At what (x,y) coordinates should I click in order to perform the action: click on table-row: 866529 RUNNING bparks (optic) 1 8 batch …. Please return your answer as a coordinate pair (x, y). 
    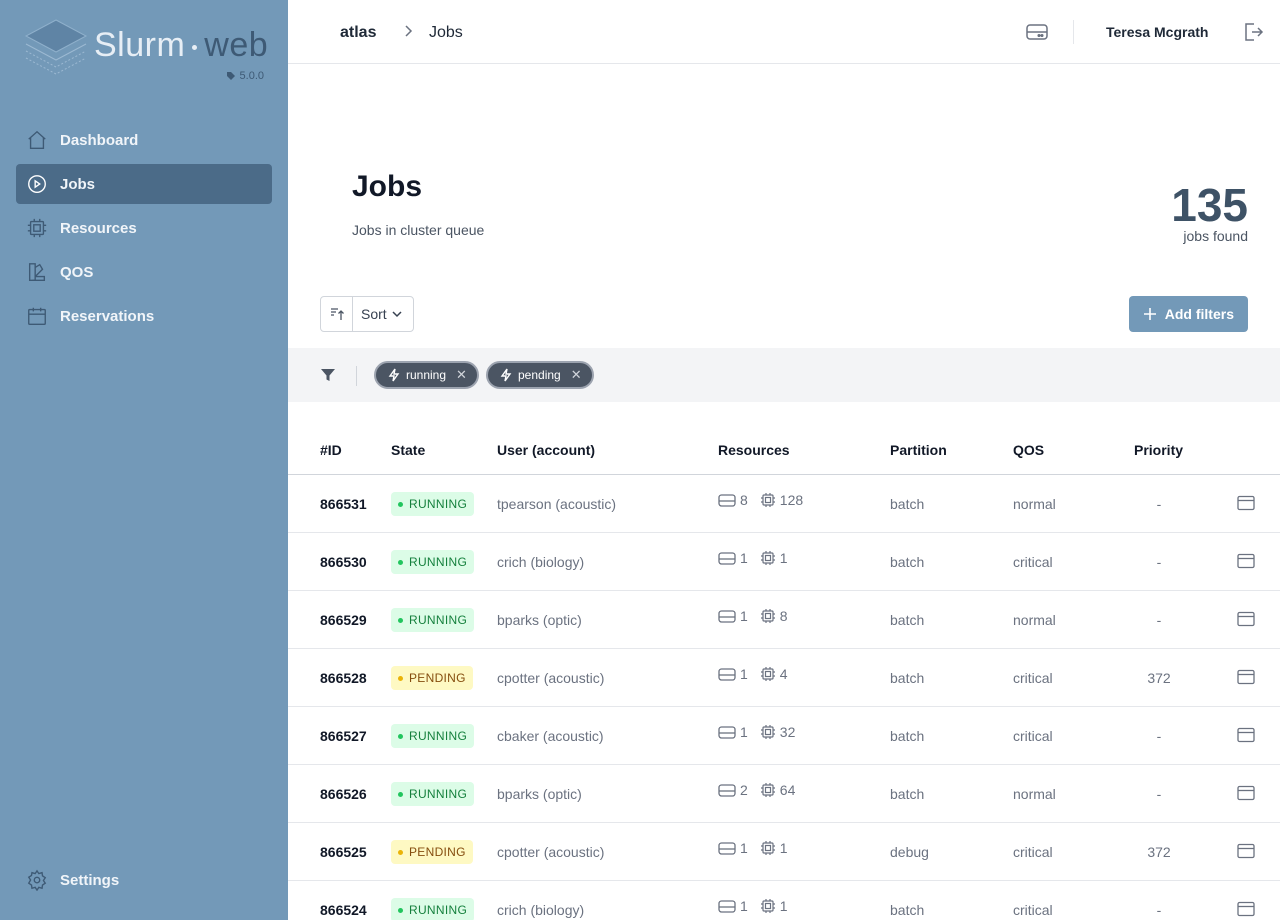
    Looking at the image, I should click on (784, 620).